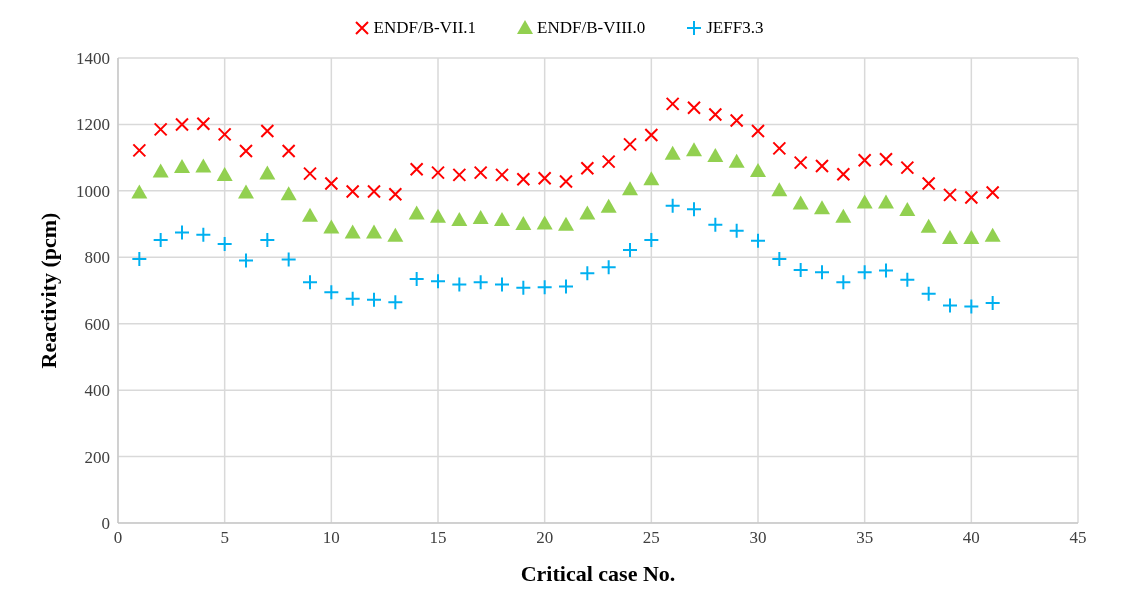 The width and height of the screenshot is (1126, 604). Describe the element at coordinates (93, 125) in the screenshot. I see `y-tick-label: 1200` at that location.